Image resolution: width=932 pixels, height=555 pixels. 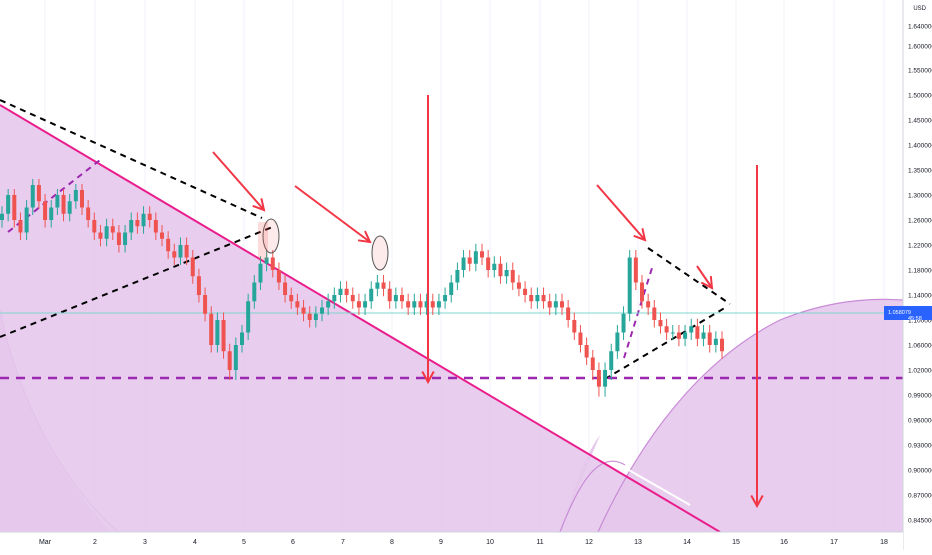 What do you see at coordinates (707, 282) in the screenshot?
I see `arrow-4-head` at bounding box center [707, 282].